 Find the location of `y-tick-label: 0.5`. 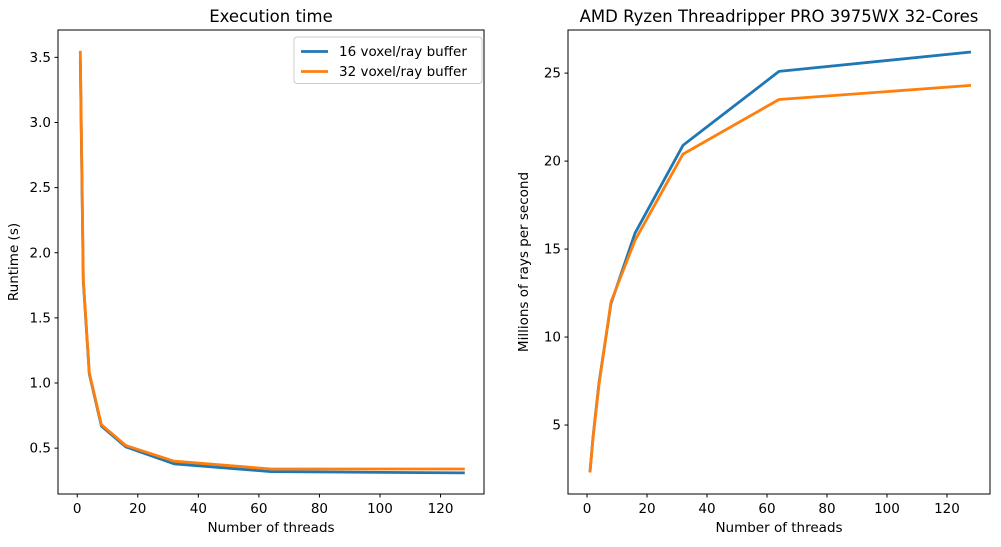

y-tick-label: 0.5 is located at coordinates (40, 449).